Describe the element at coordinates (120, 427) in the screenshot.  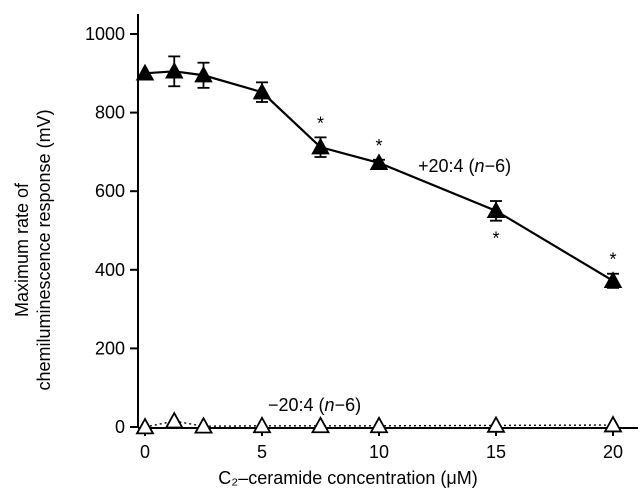
I see `y-tick-label: 0` at that location.